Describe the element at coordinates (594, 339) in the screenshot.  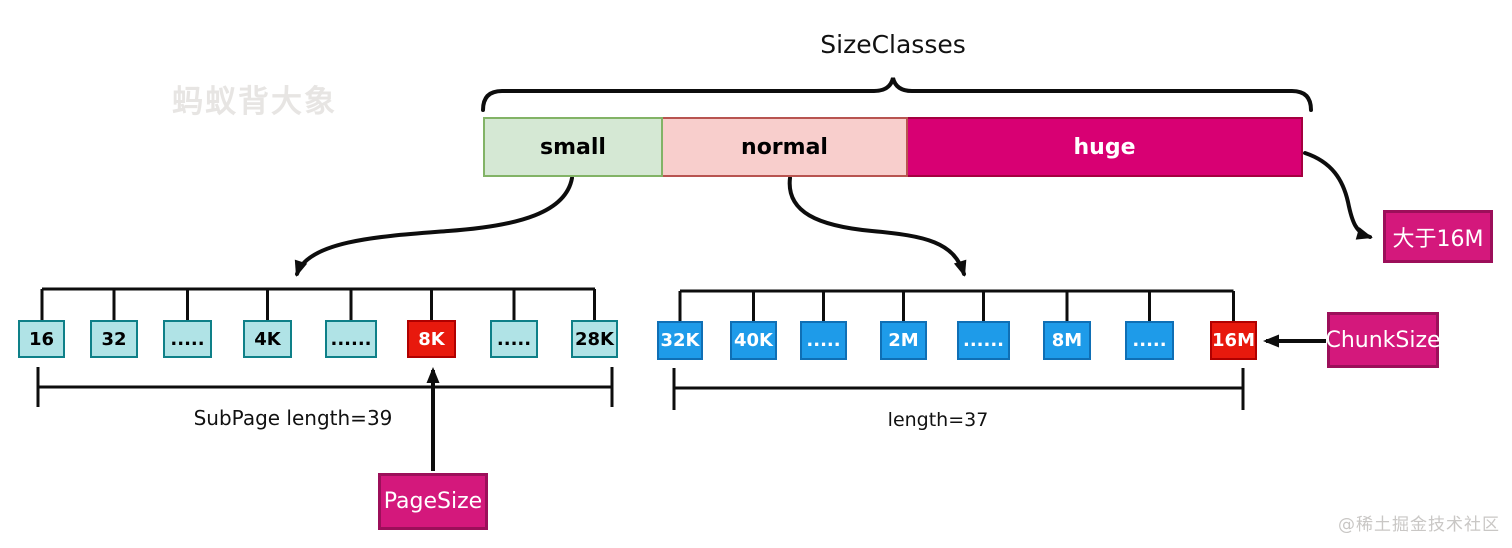
I see `subpage-size-box: 28K` at that location.